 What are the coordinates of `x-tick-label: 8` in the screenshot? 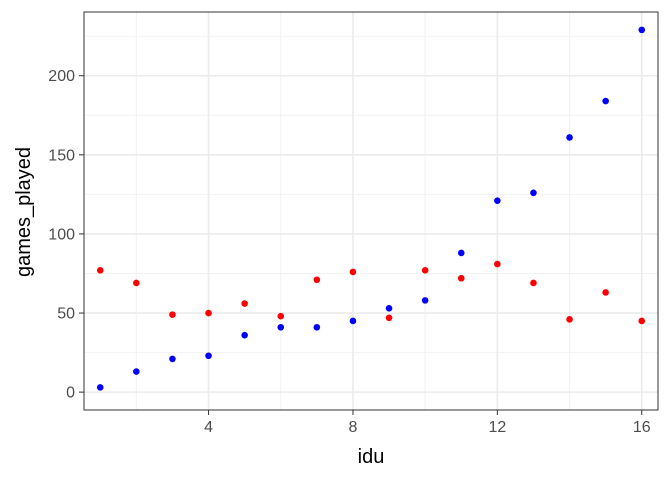 It's located at (352, 427).